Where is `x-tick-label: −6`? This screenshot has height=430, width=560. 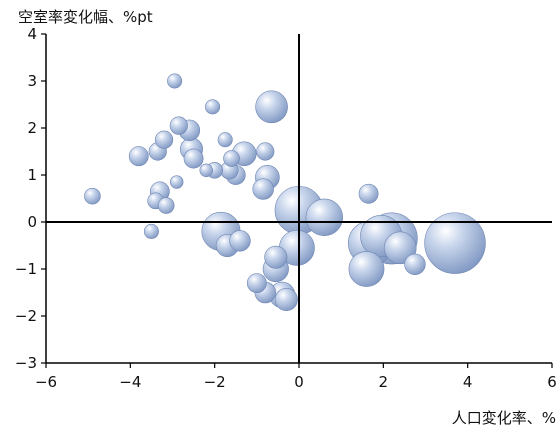
x-tick-label: −6 is located at coordinates (46, 382).